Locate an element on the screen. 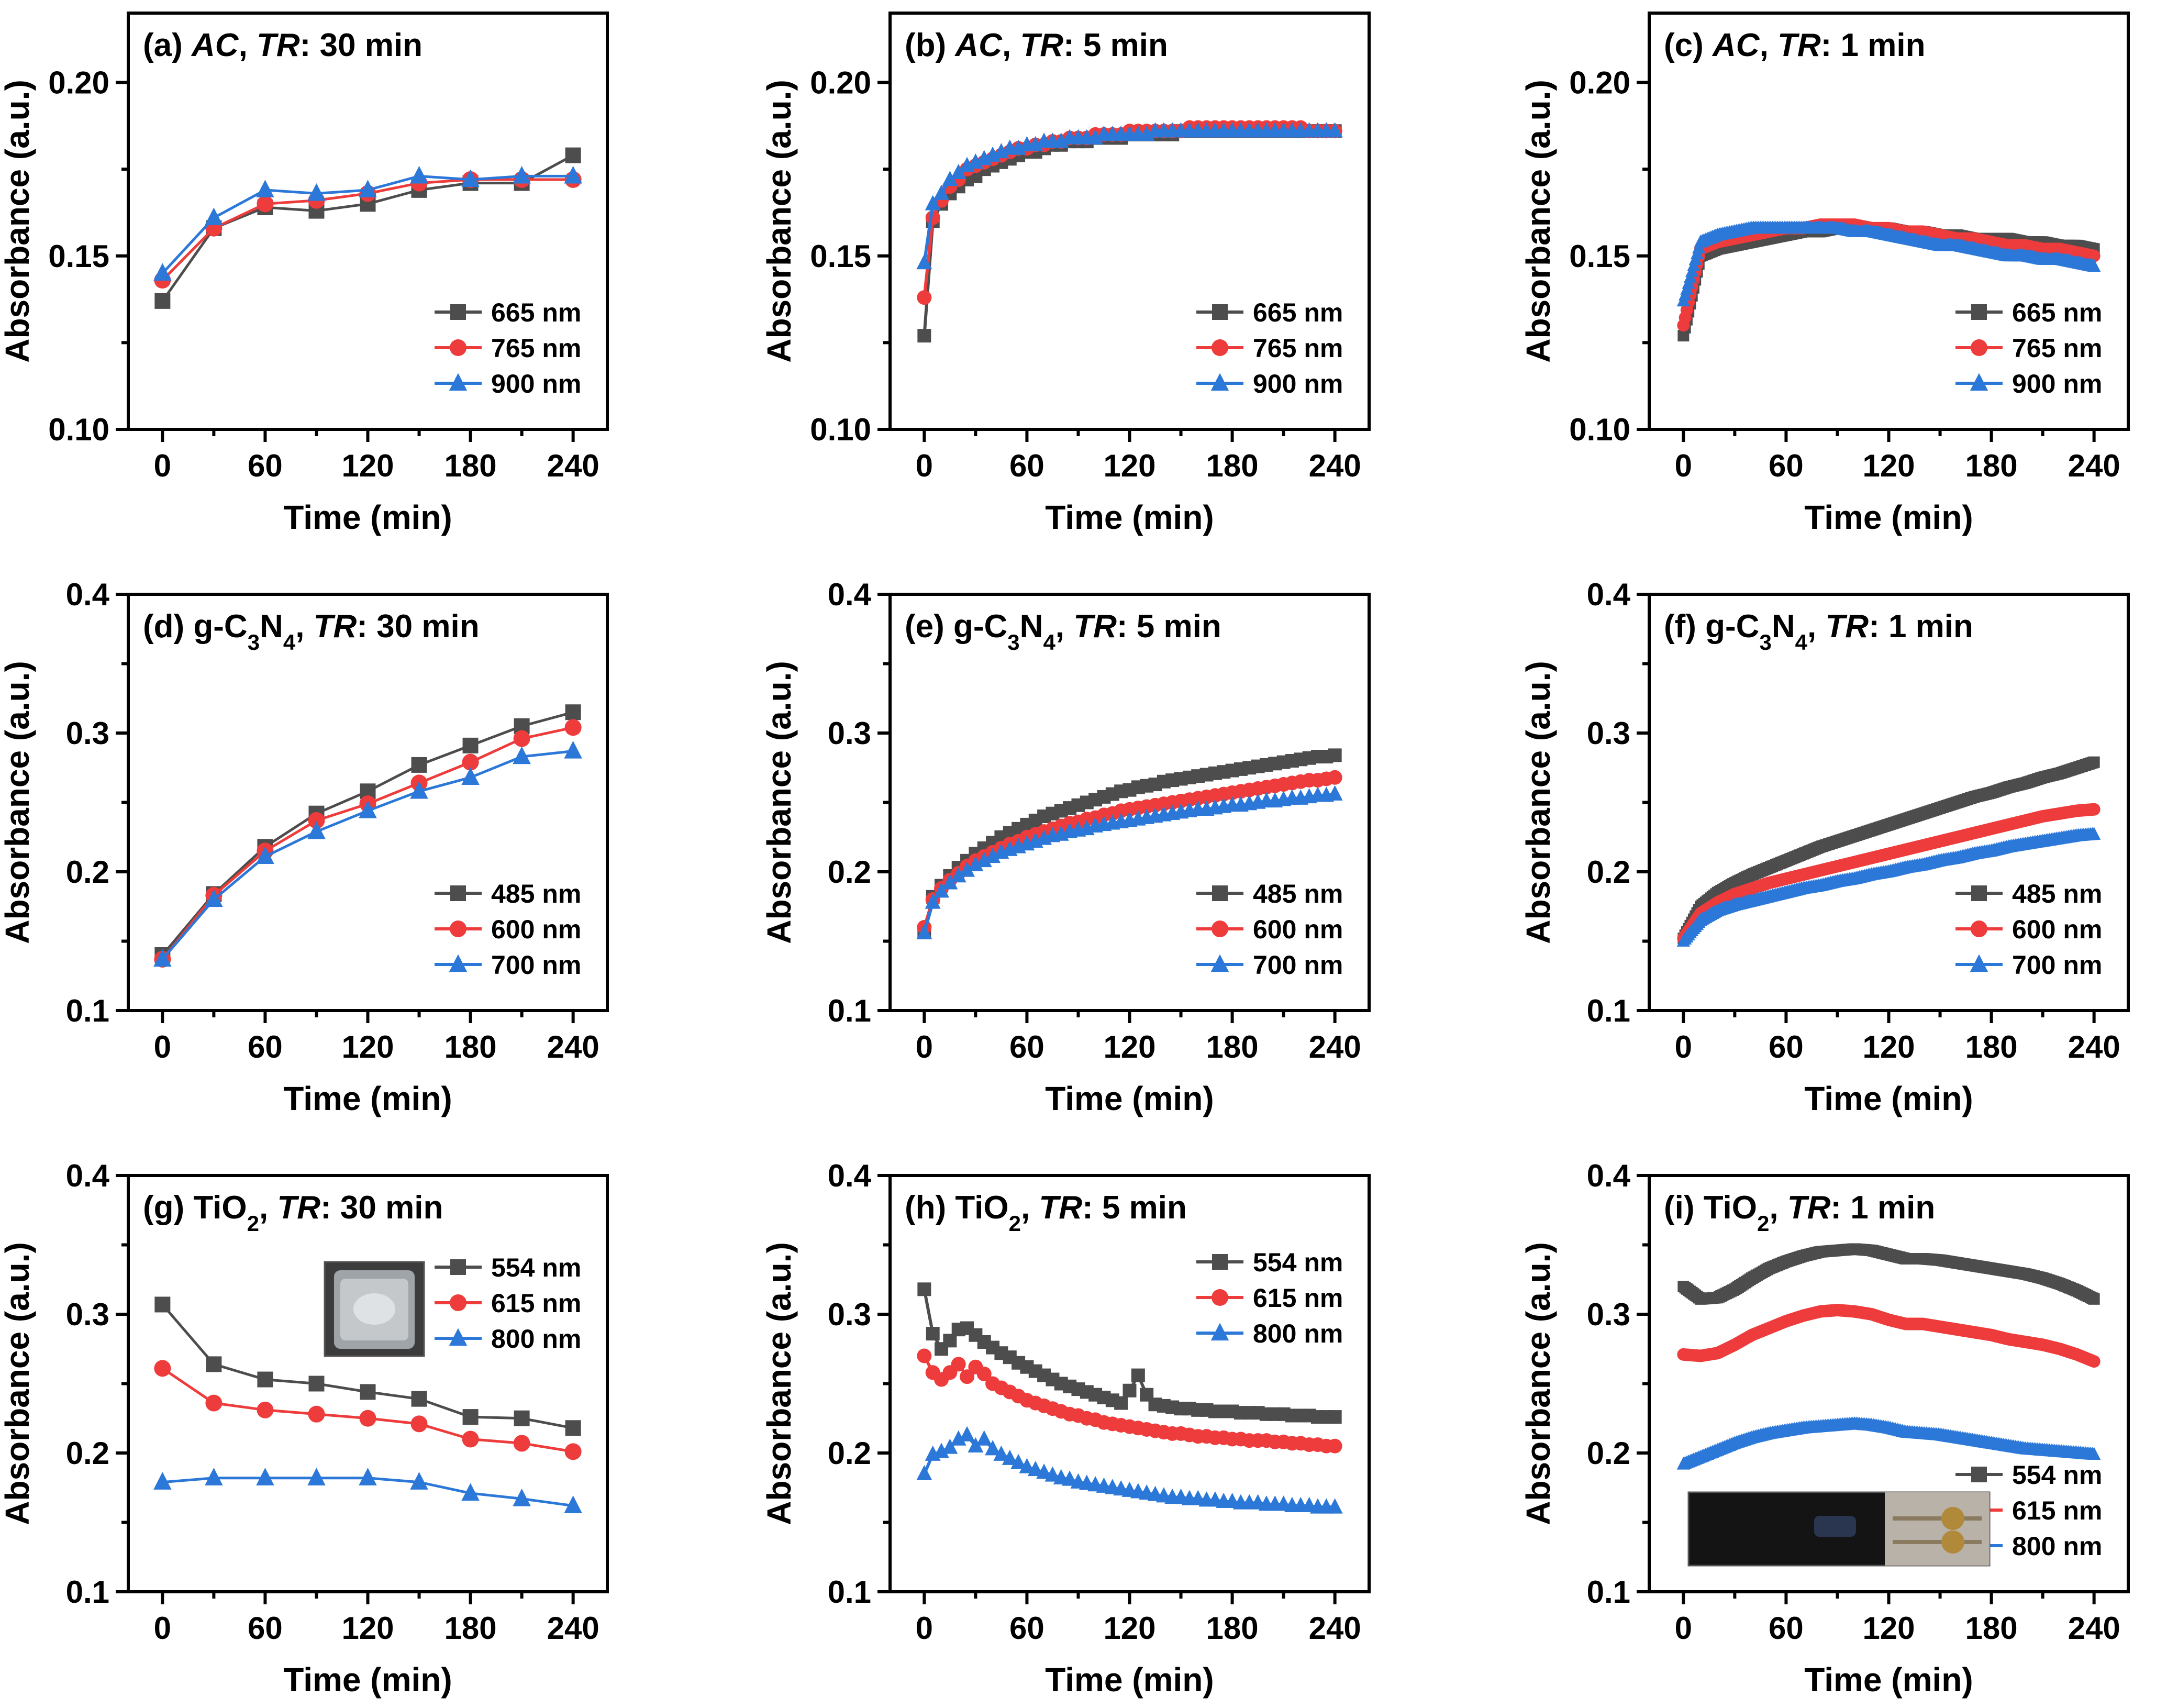 The width and height of the screenshot is (2167, 1708). legend-label: 615 nm is located at coordinates (1298, 1298).